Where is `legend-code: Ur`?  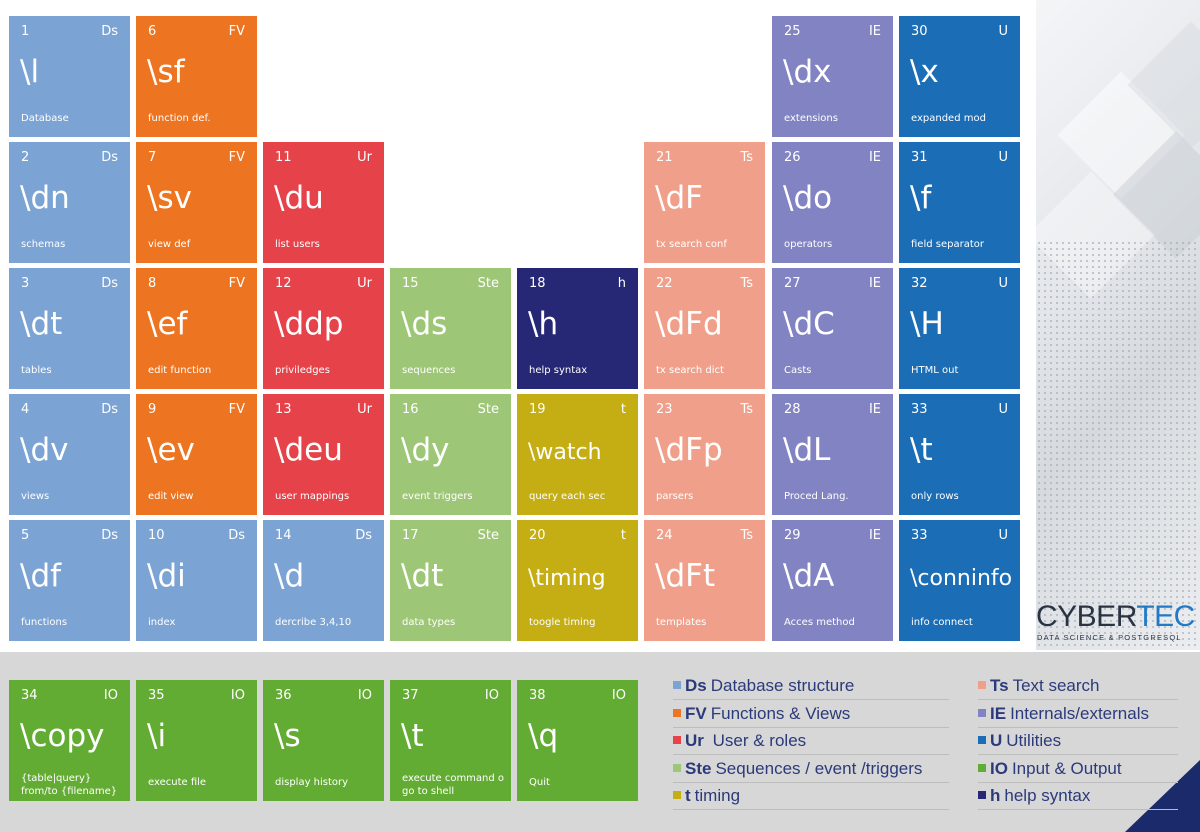
legend-code: Ur is located at coordinates (694, 740).